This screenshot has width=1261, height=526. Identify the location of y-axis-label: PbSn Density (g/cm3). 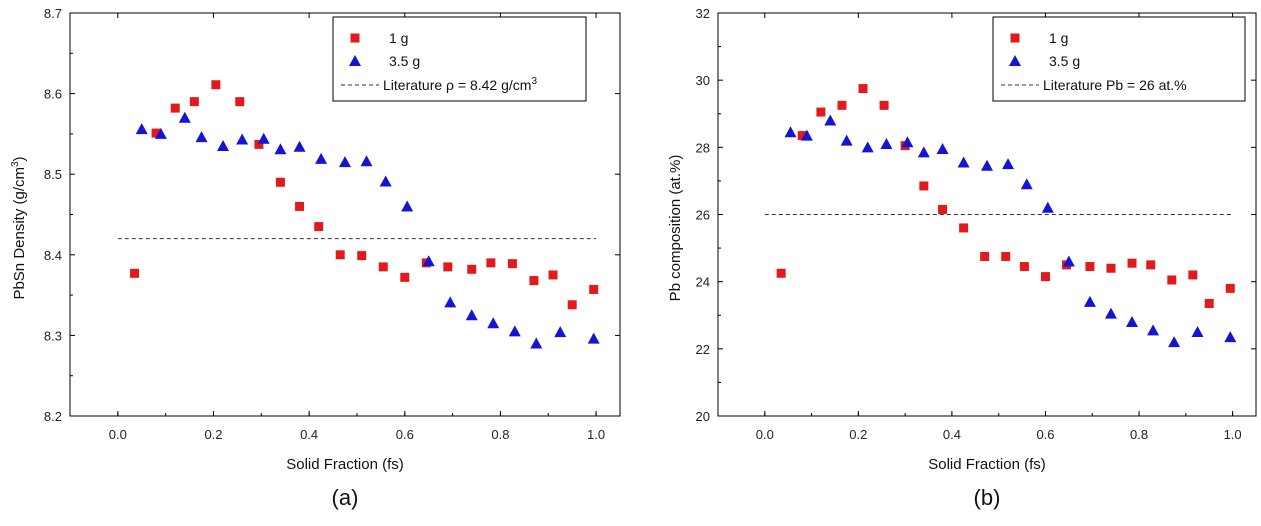
(19, 227).